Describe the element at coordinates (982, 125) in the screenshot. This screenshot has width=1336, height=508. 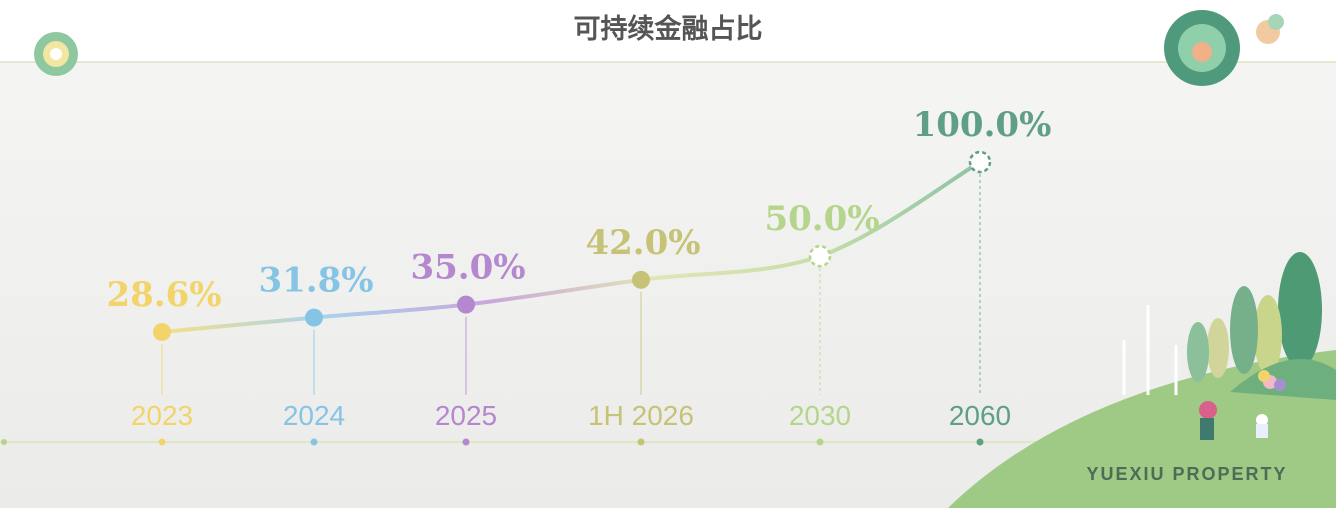
I see `value-label: 100.0%` at that location.